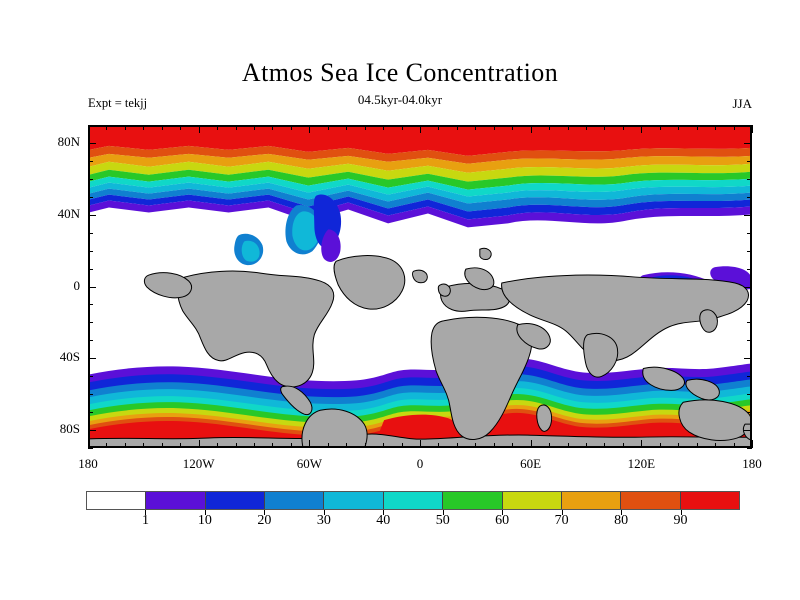 This screenshot has height=600, width=800. I want to click on season-label: JJA, so click(742, 103).